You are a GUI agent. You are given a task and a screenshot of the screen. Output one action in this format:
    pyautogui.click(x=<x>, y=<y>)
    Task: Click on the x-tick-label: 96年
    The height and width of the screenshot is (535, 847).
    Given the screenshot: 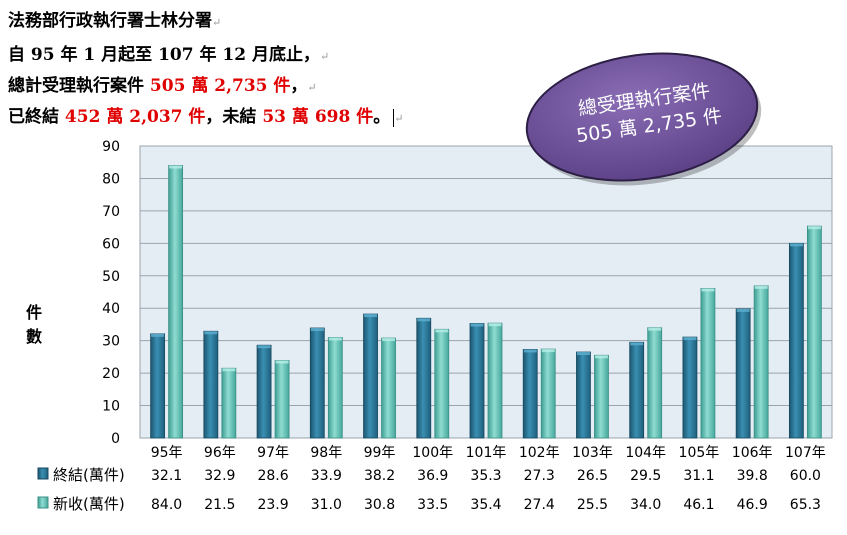 What is the action you would take?
    pyautogui.click(x=220, y=453)
    